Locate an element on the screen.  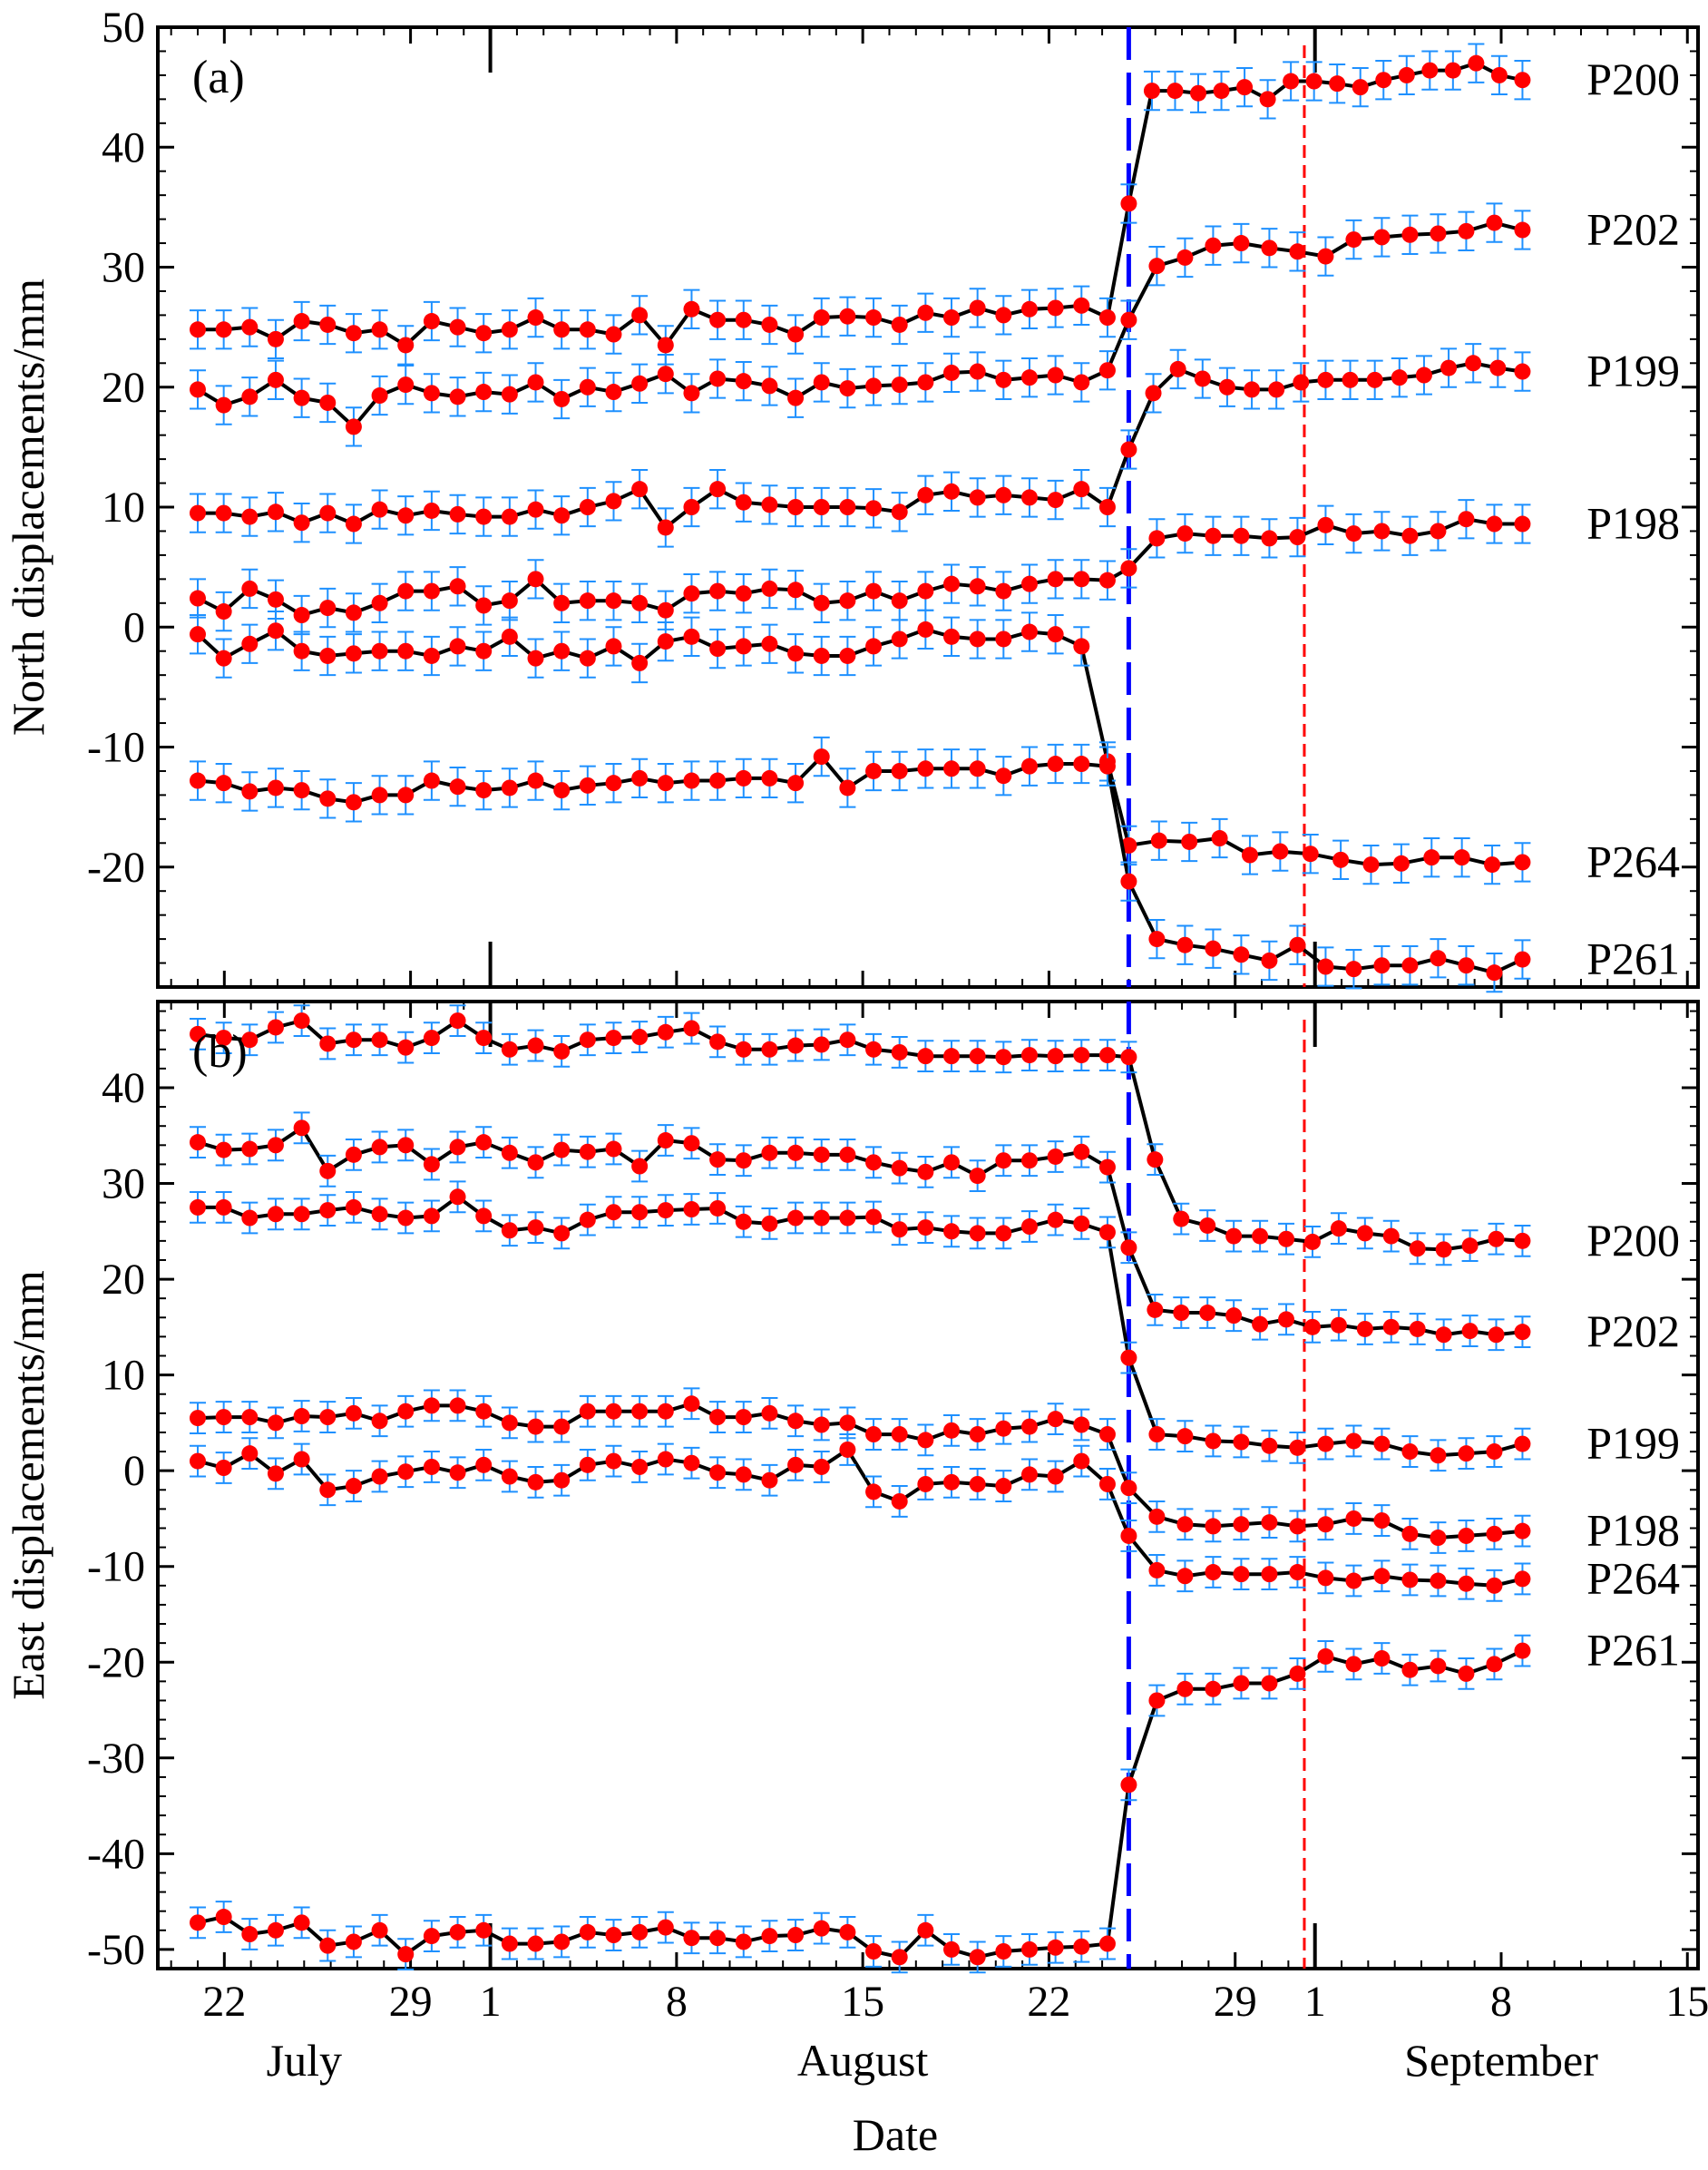
x-tick-label: 15 is located at coordinates (863, 2002).